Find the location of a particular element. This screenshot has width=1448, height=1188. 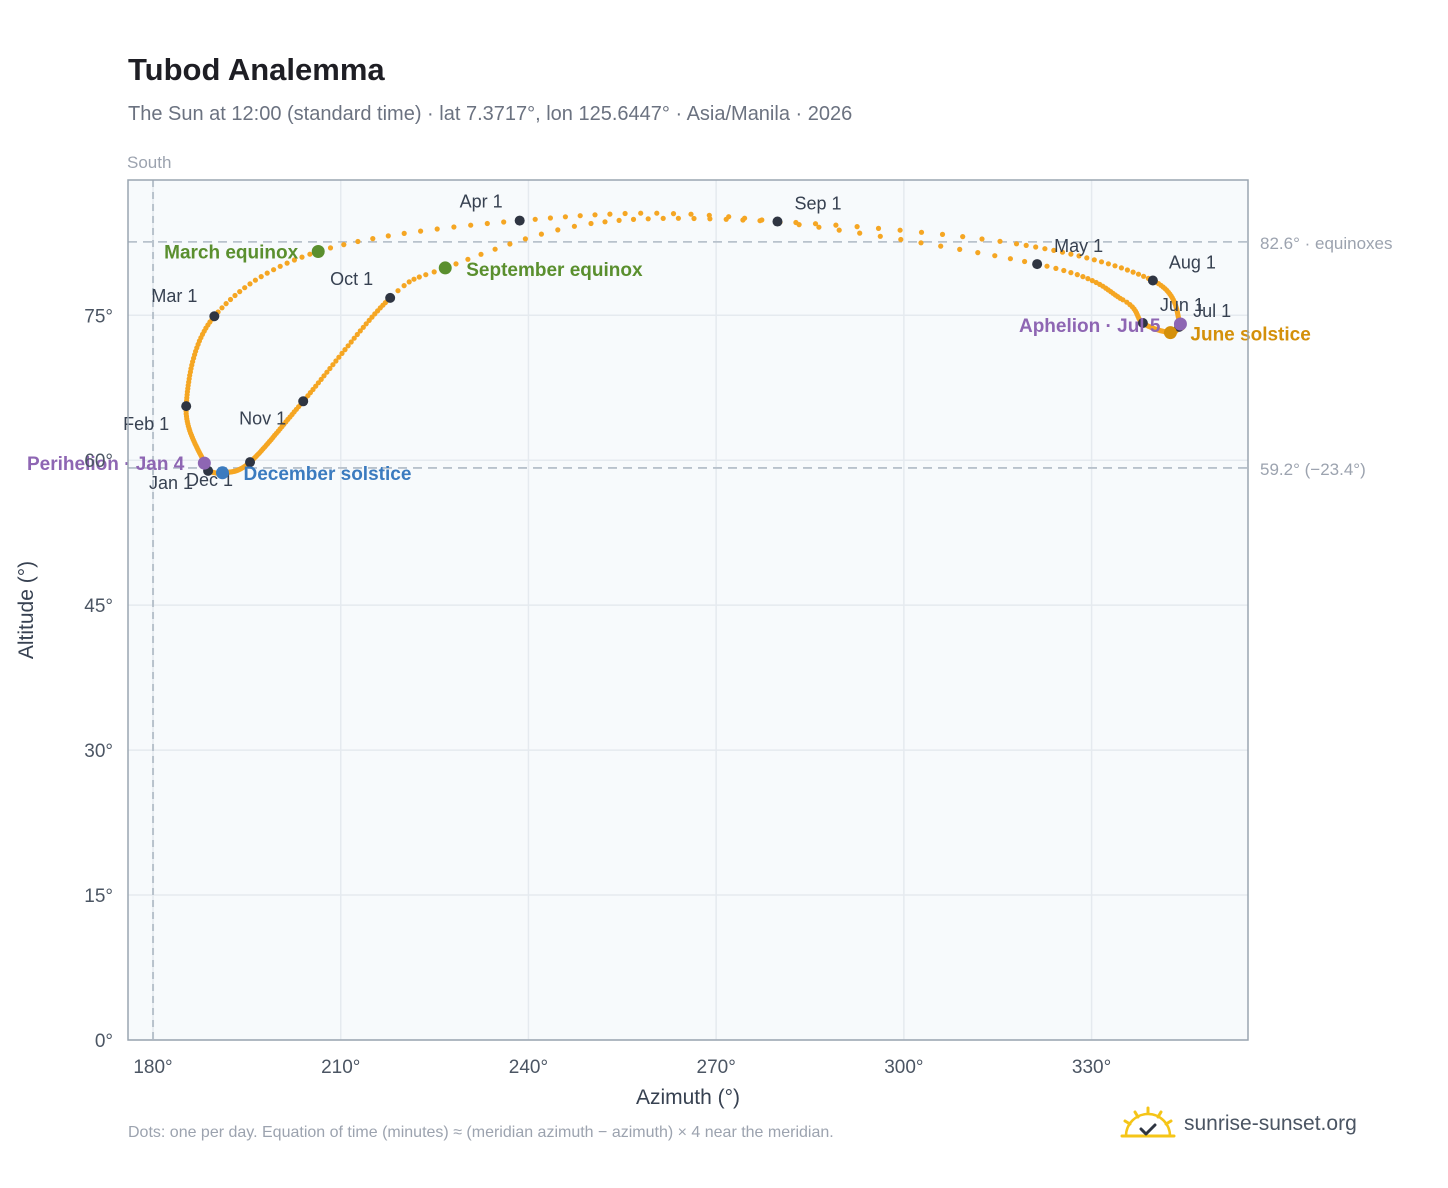

sun-logo-icon is located at coordinates (1148, 1122).